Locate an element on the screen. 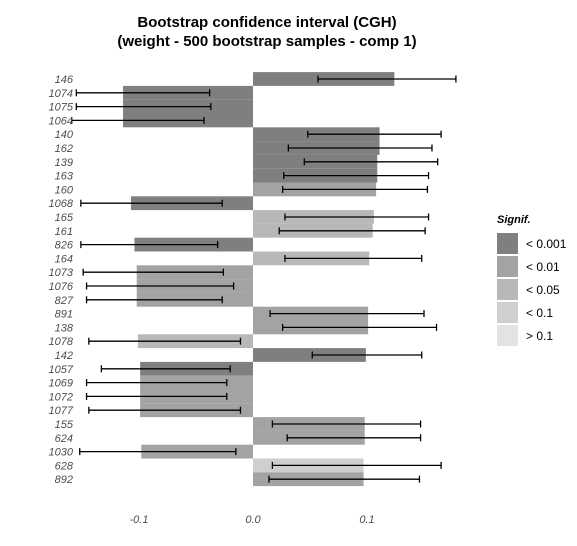  y-tick-label: 155 is located at coordinates (64, 425).